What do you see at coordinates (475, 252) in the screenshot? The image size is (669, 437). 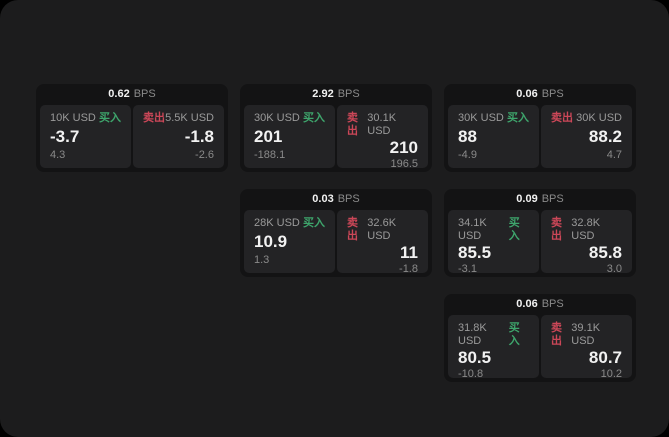 I see `buy-price: 85.5` at bounding box center [475, 252].